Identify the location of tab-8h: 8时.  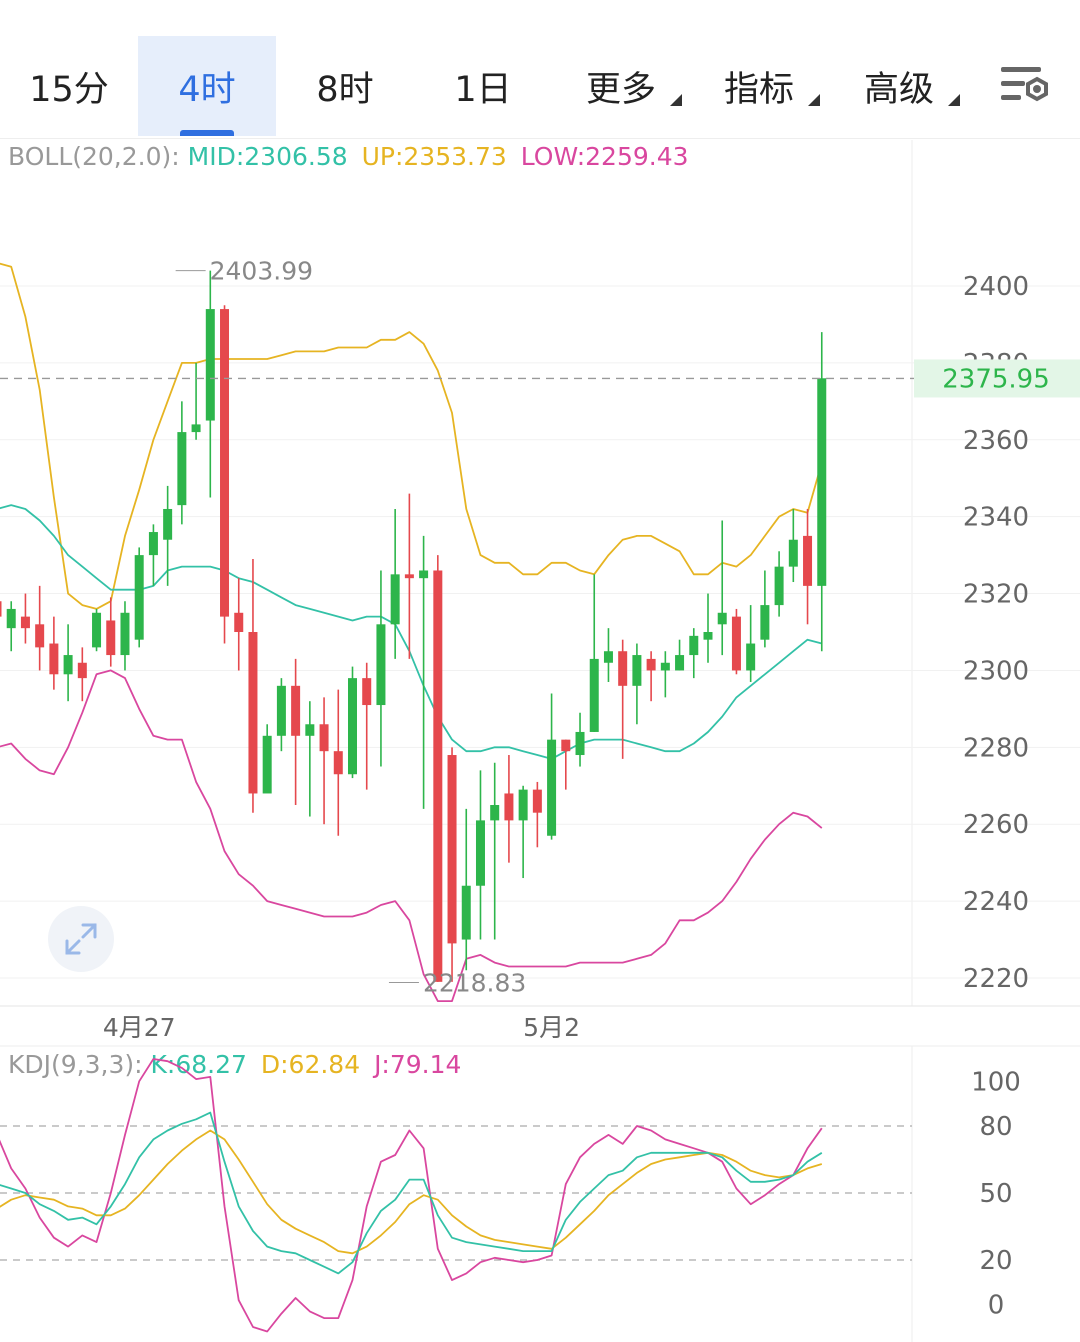
(345, 86).